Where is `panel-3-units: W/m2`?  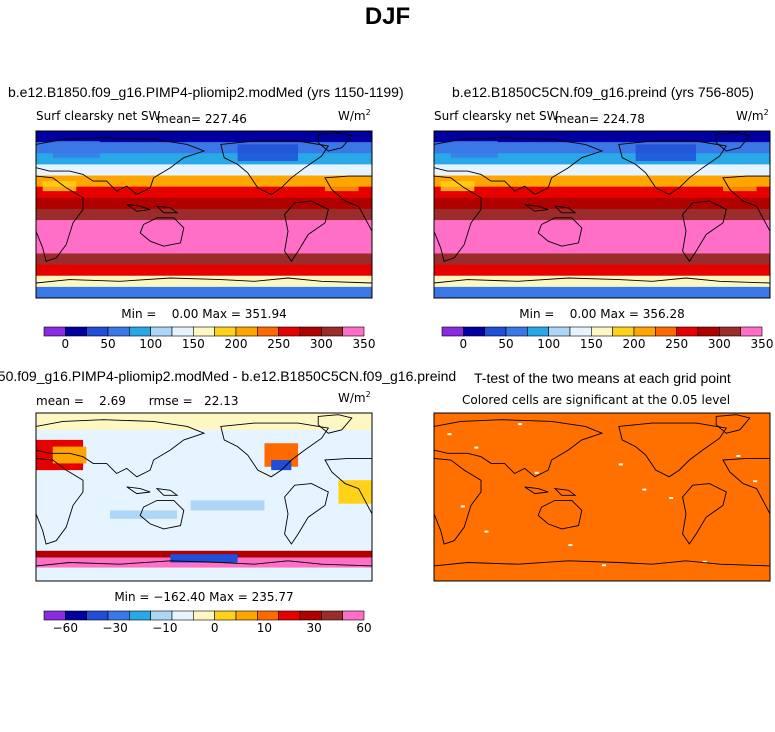
panel-3-units: W/m2 is located at coordinates (354, 397).